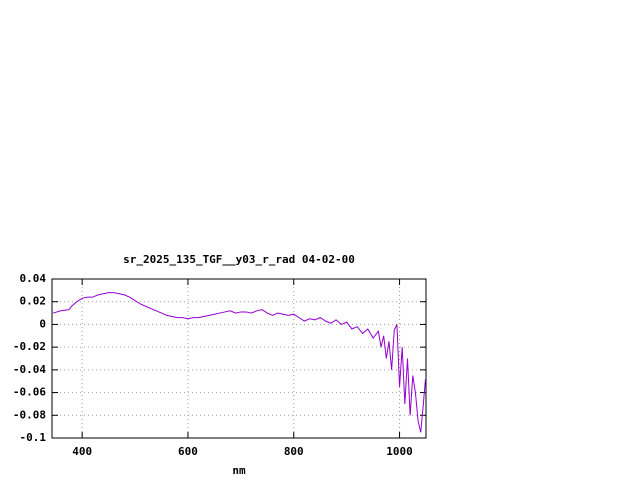 The image size is (640, 480). I want to click on chart-title: sr_2025_135_TGF__y03_r_rad 04-02-00, so click(239, 259).